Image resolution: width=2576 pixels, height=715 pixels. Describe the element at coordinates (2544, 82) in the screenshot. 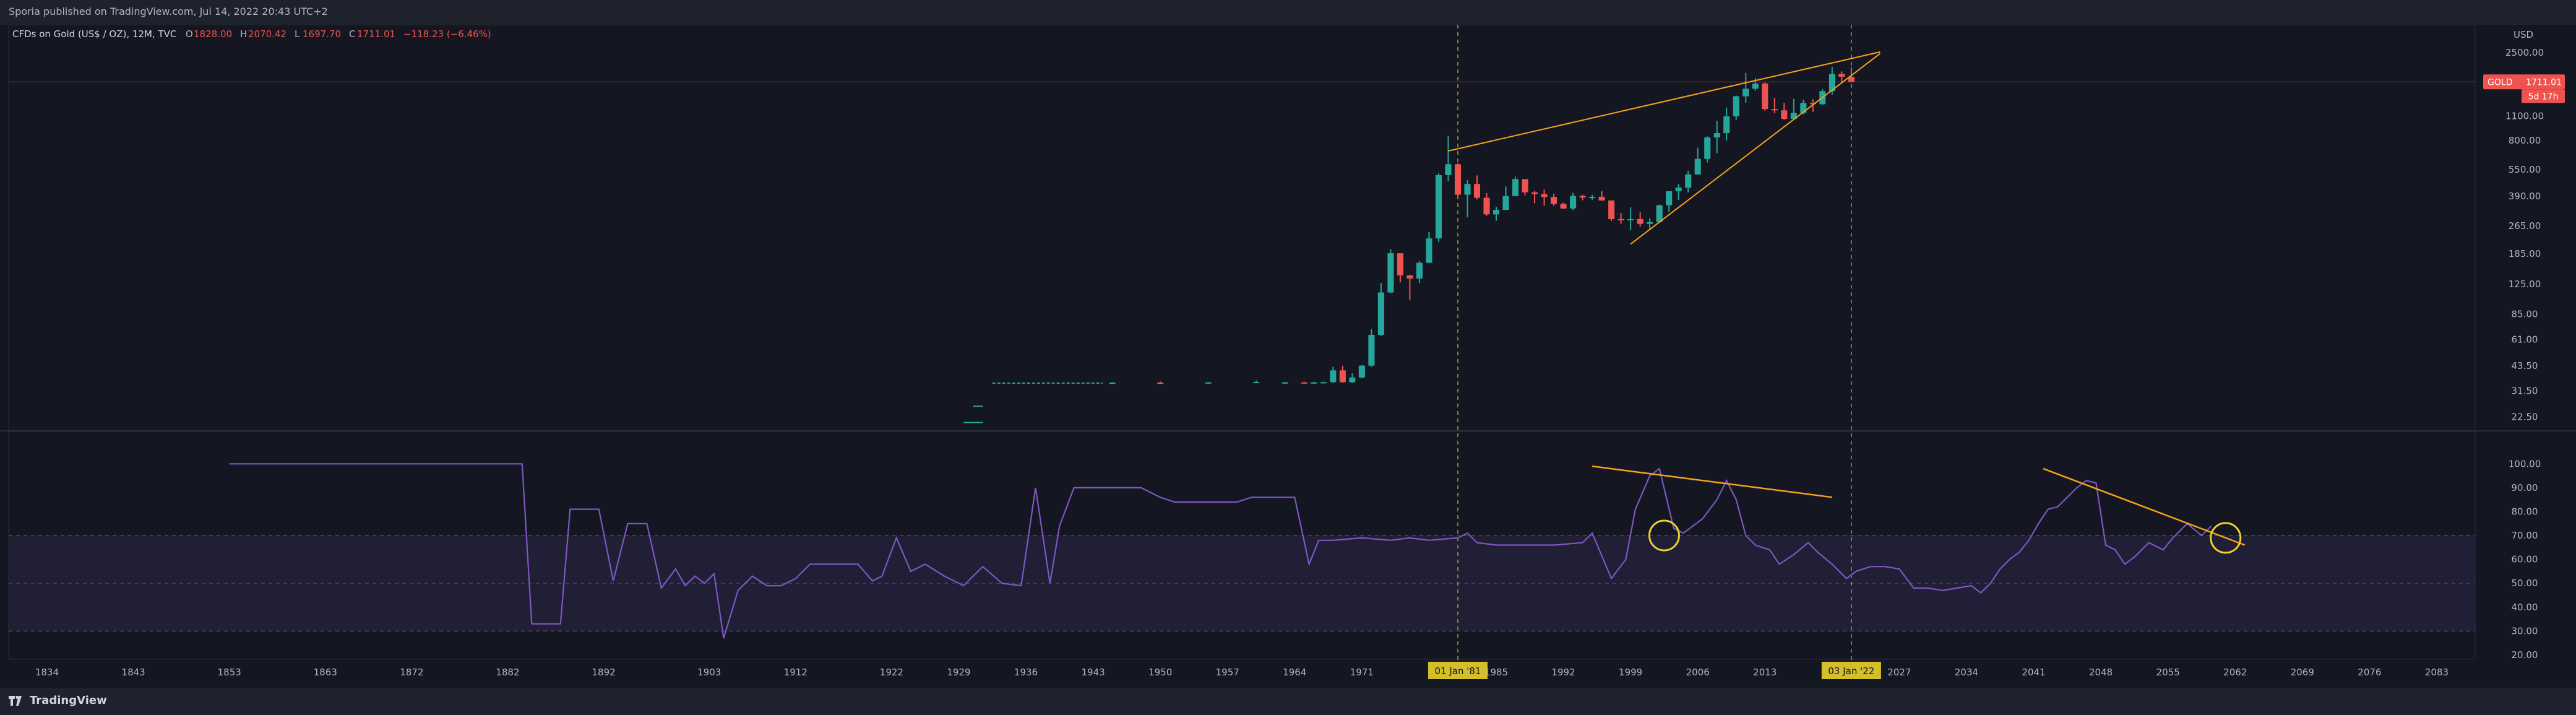

I see `price-tag-price: 1711.01` at that location.